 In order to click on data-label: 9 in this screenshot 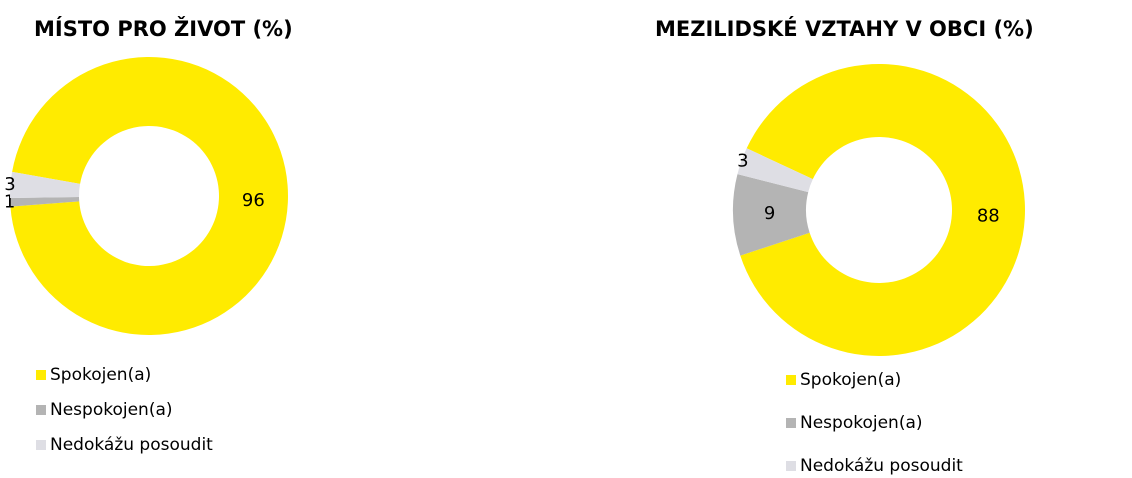, I will do `click(769, 213)`.